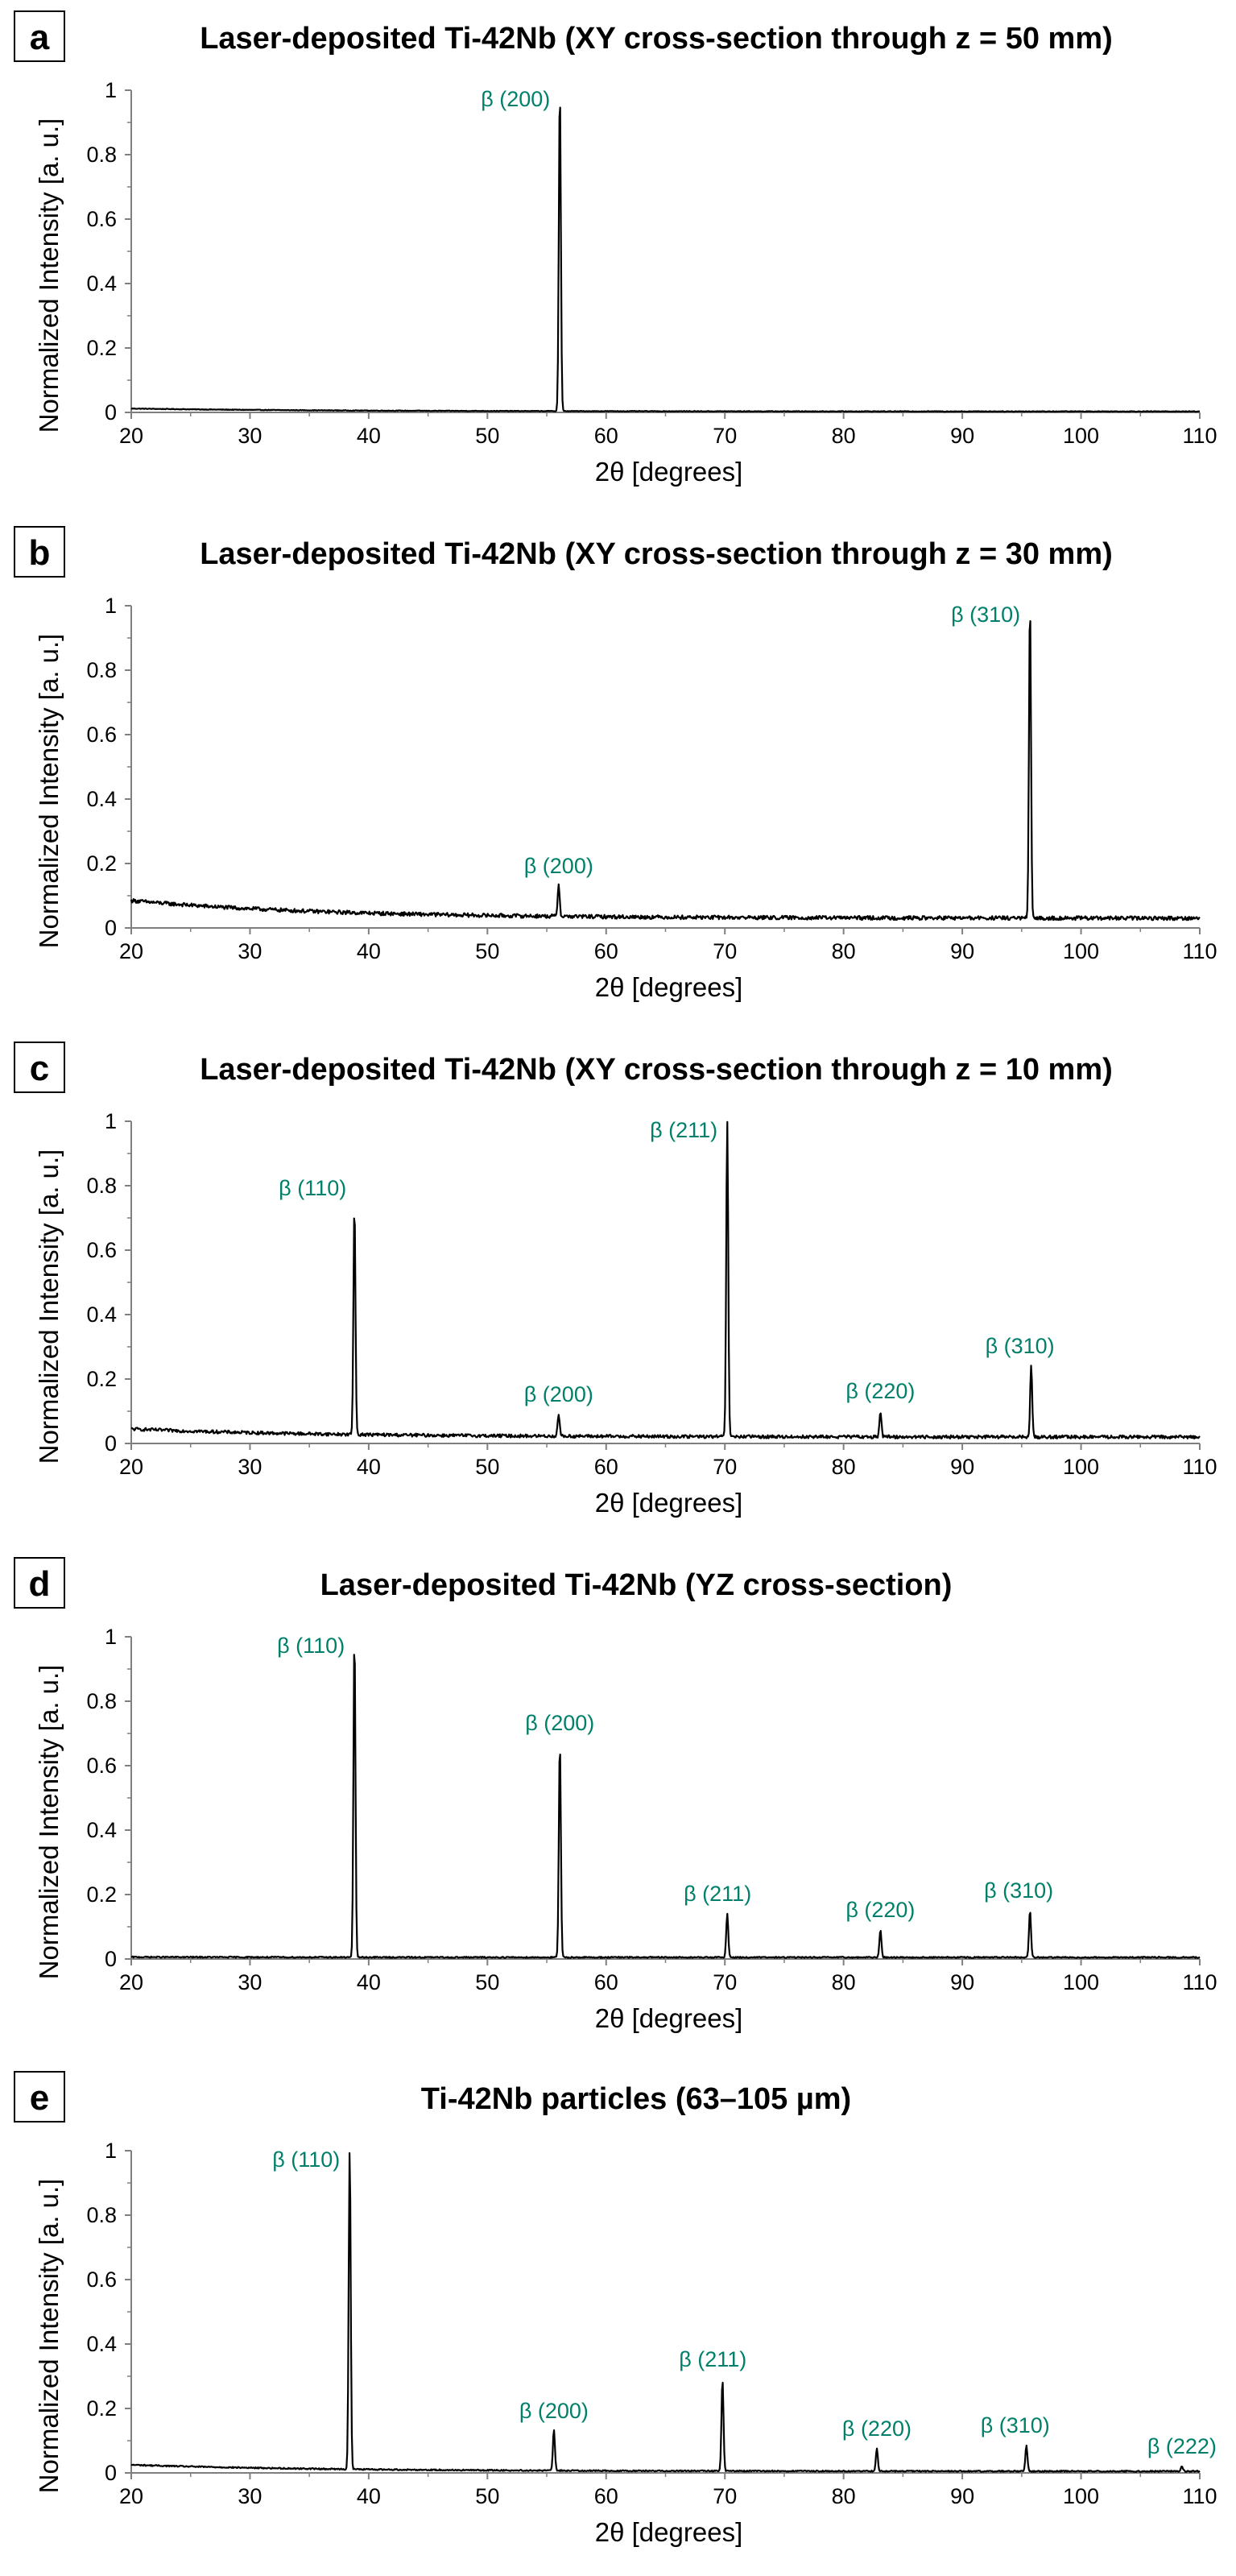 This screenshot has height=2576, width=1236. I want to click on panel-letter: e, so click(39, 2098).